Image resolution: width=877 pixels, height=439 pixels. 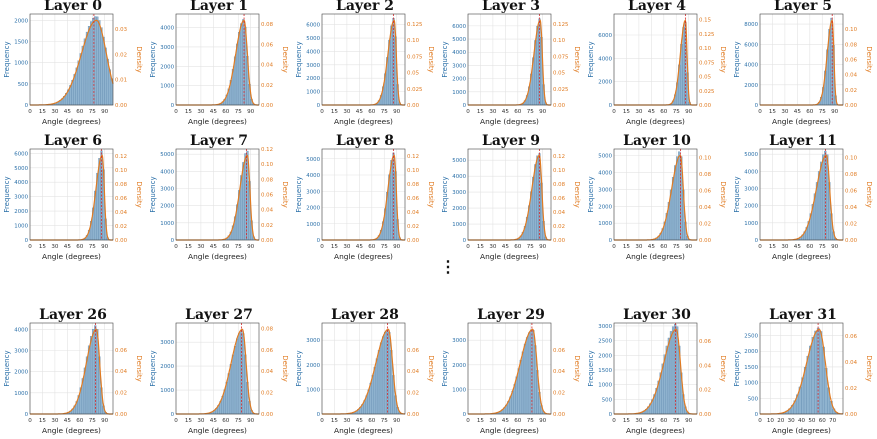 I want to click on y2-tick-label: 0.075, so click(x=560, y=57).